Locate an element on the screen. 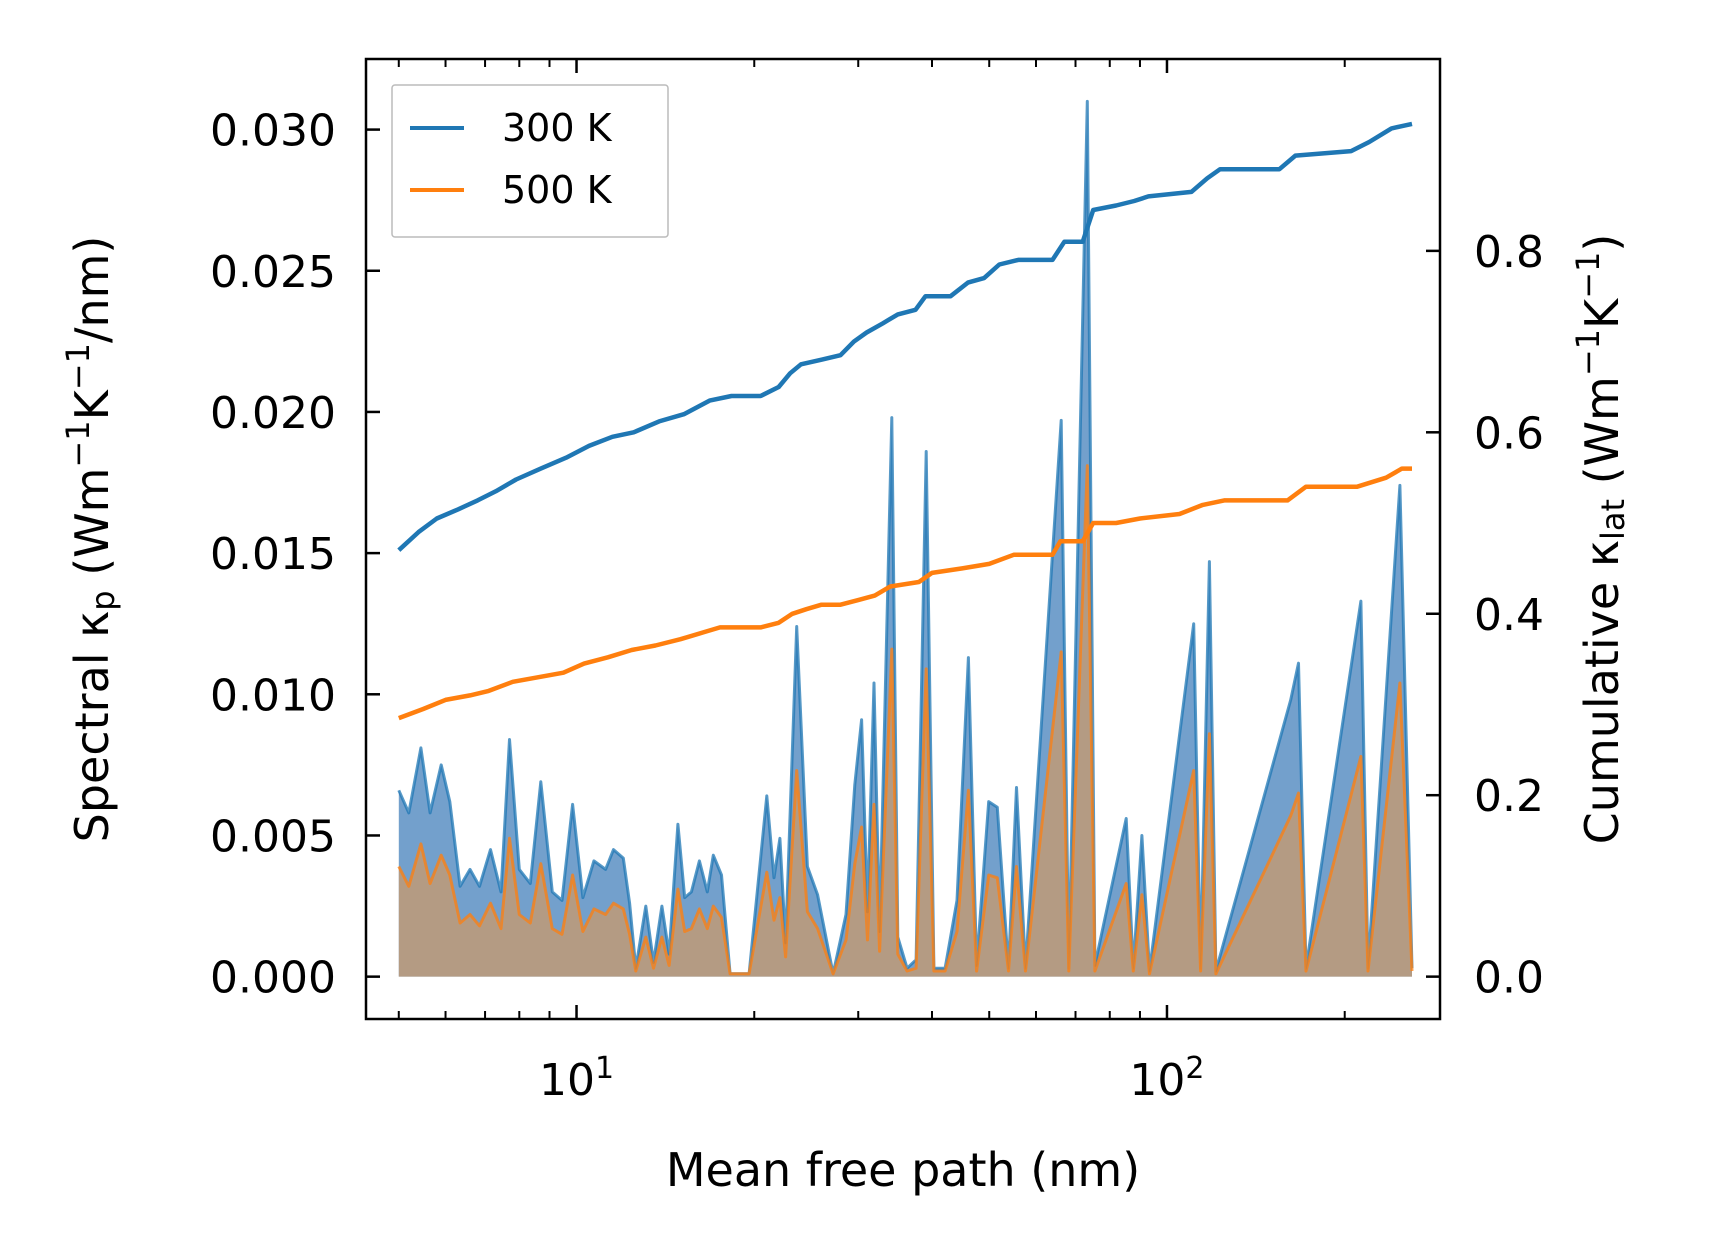  y-left-tick-label: 0.010 is located at coordinates (273, 695).